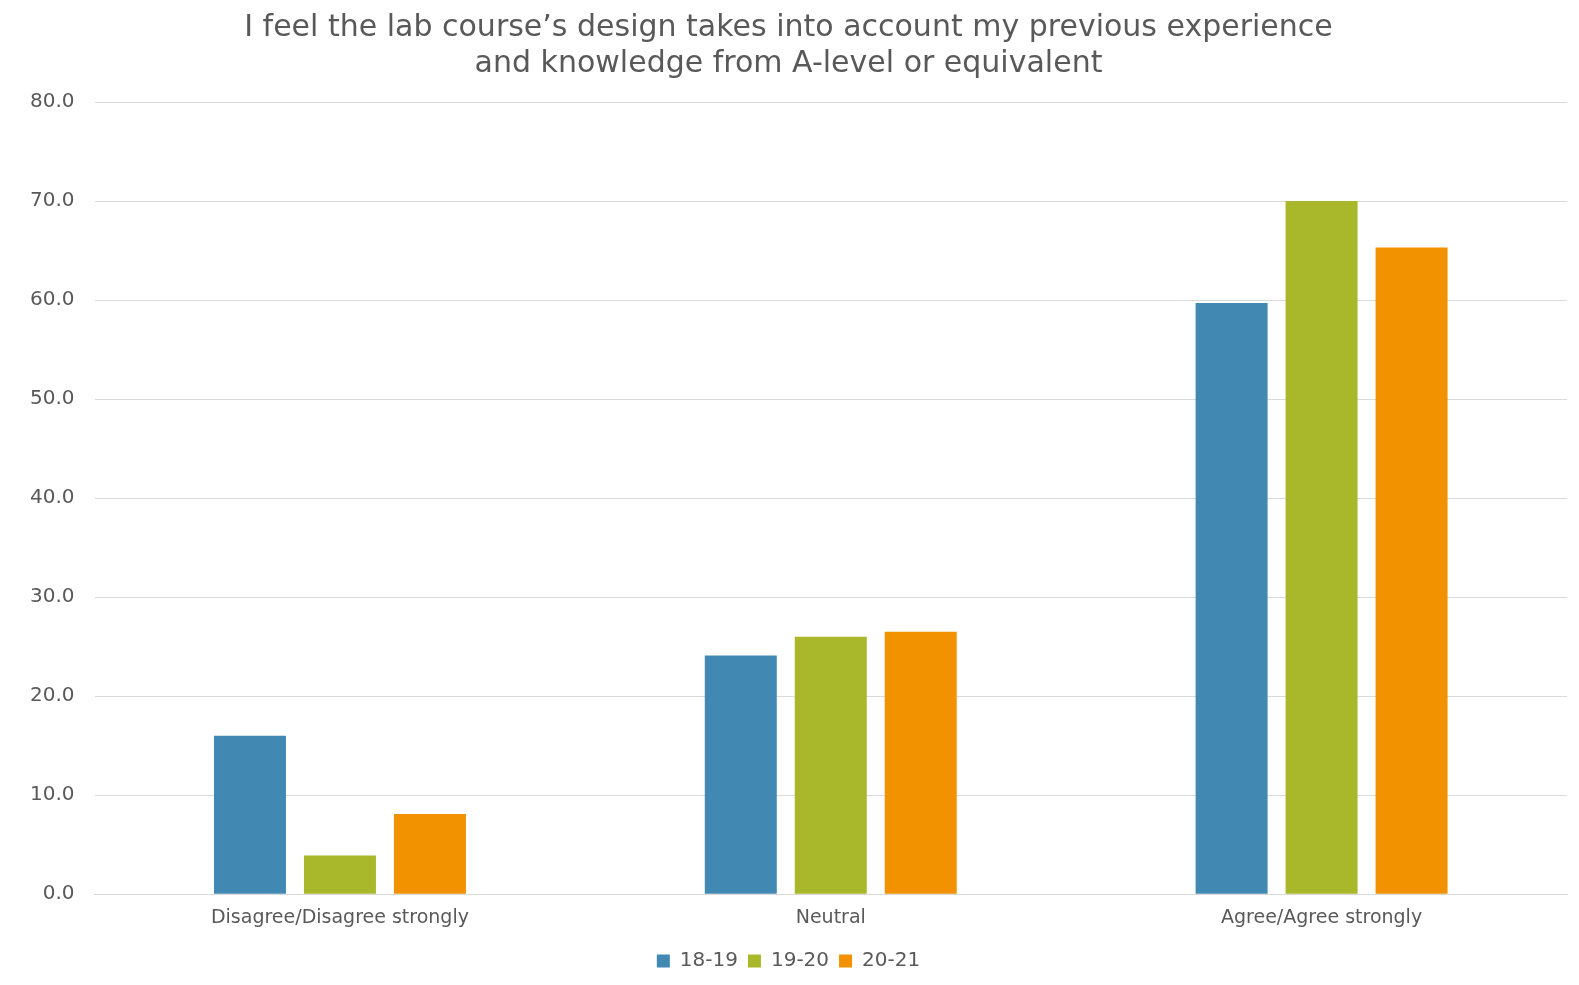  What do you see at coordinates (52, 100) in the screenshot?
I see `y-tick-label: 80.0` at bounding box center [52, 100].